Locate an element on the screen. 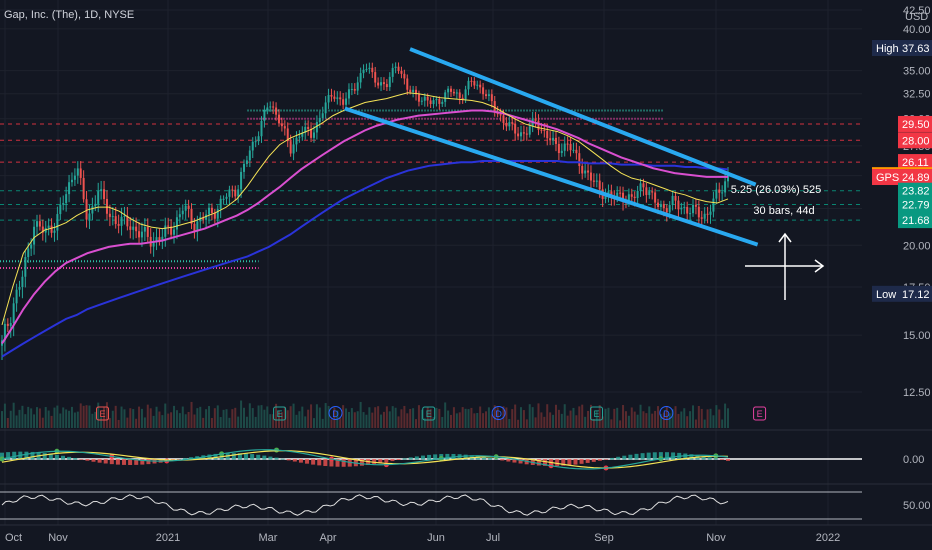 The width and height of the screenshot is (932, 550). event-circle is located at coordinates (335, 413).